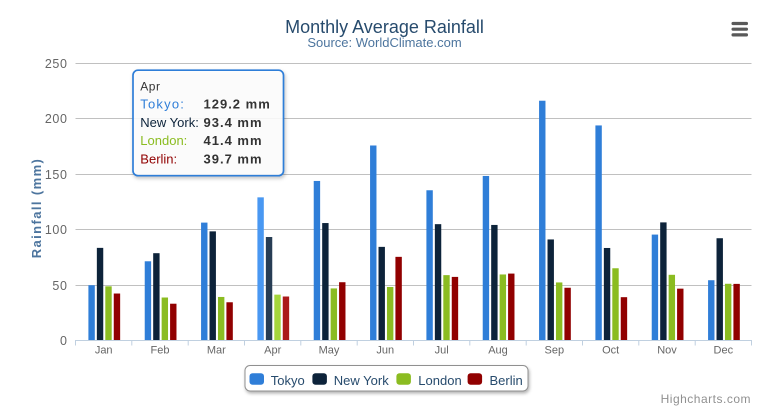 The image size is (769, 416). What do you see at coordinates (216, 351) in the screenshot?
I see `svg-text: Mar` at bounding box center [216, 351].